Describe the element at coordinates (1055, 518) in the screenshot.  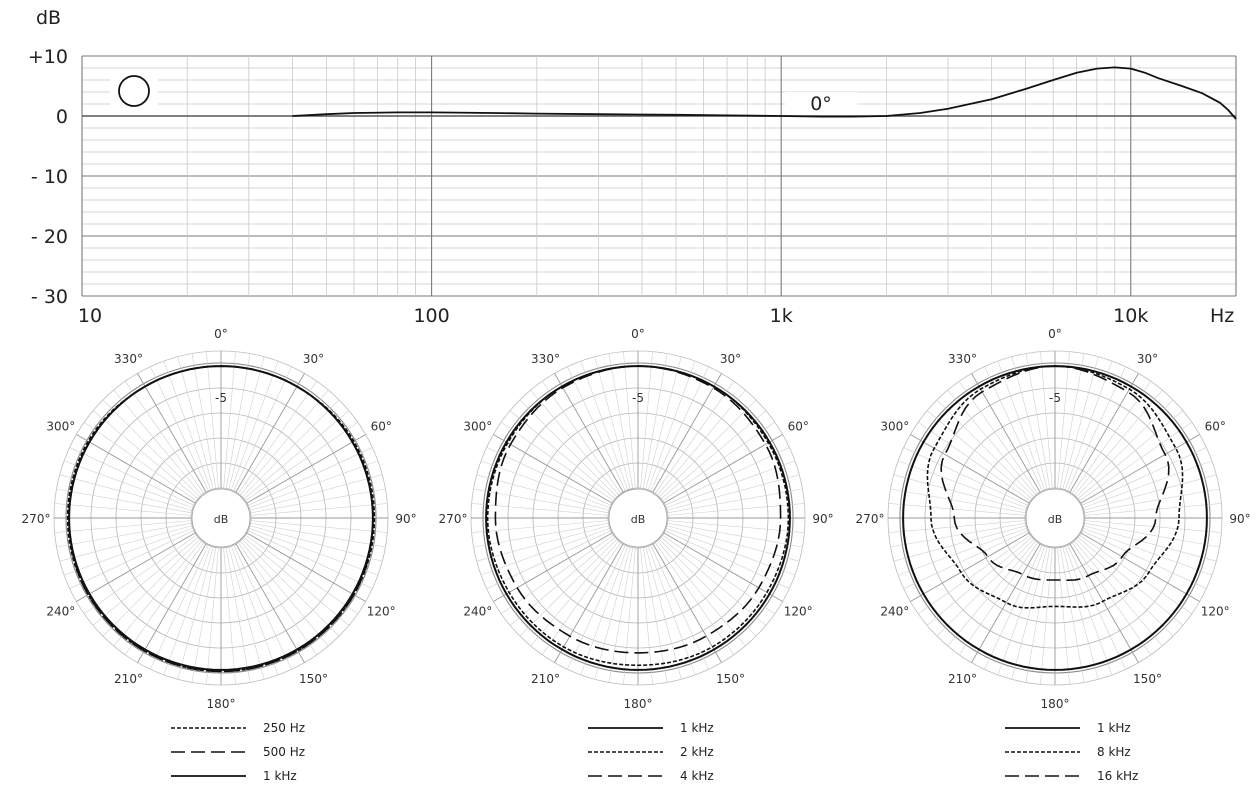
I see `polar-grid` at that location.